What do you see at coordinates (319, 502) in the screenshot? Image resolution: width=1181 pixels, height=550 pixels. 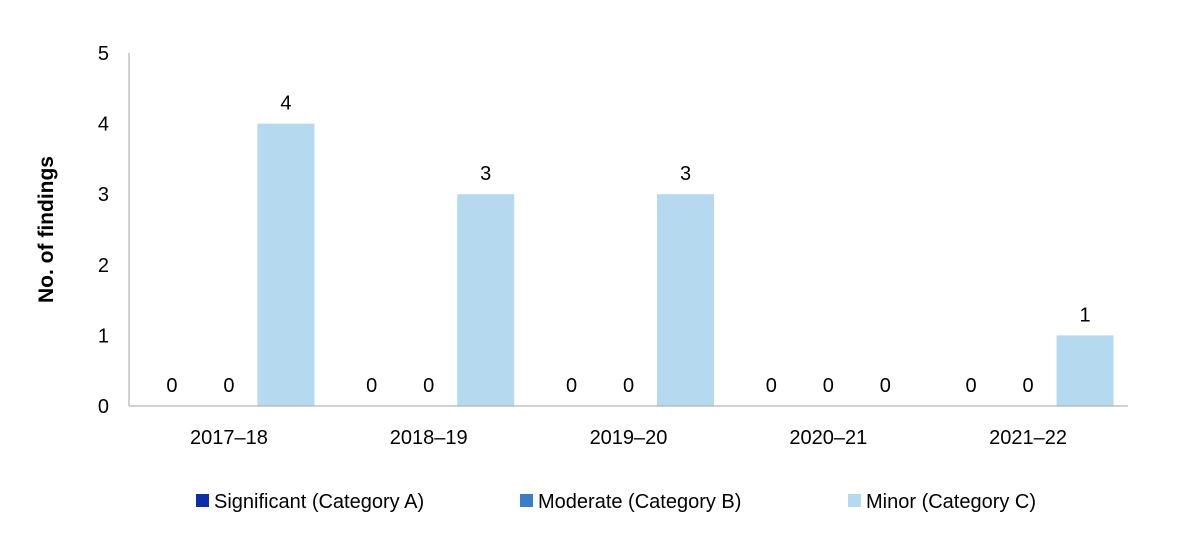 I see `legend-label: Significant (Category A)` at bounding box center [319, 502].